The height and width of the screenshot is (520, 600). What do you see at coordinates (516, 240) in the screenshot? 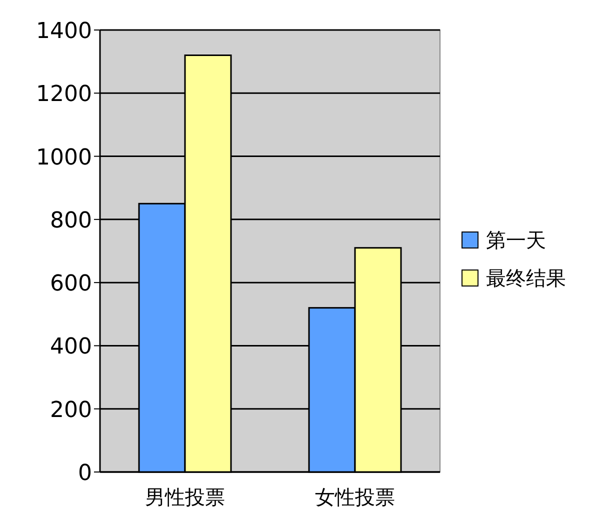
I see `legend-label: 第一天` at bounding box center [516, 240].